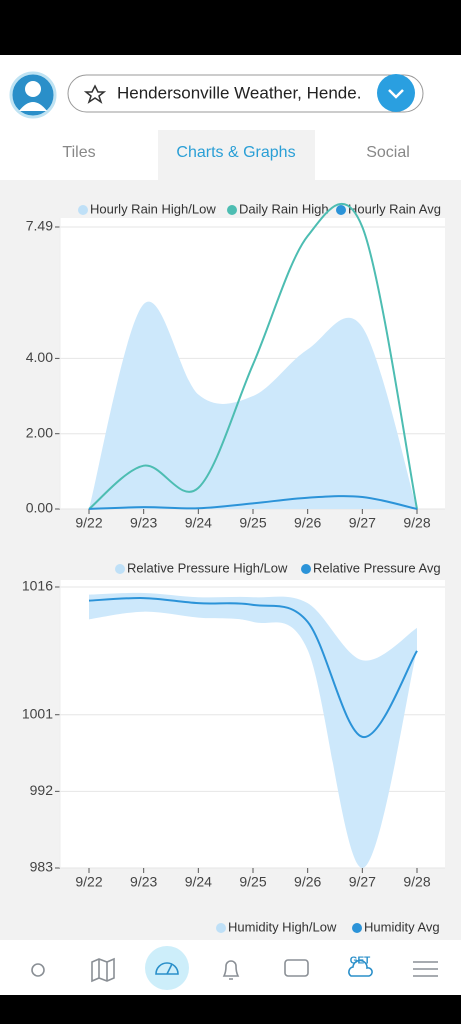 Image resolution: width=461 pixels, height=1029 pixels. Describe the element at coordinates (33, 89) in the screenshot. I see `avatar-head` at that location.